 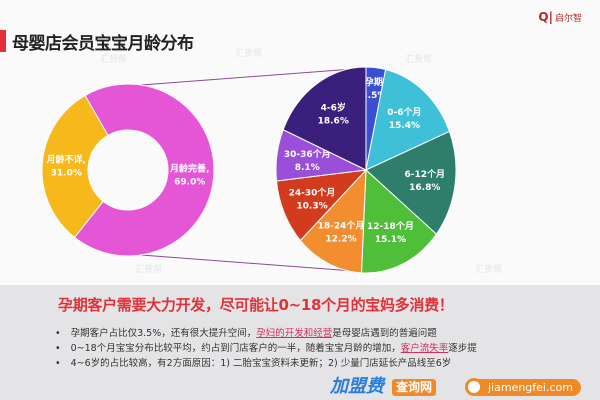 I want to click on slice-0-6个月, so click(x=408, y=119).